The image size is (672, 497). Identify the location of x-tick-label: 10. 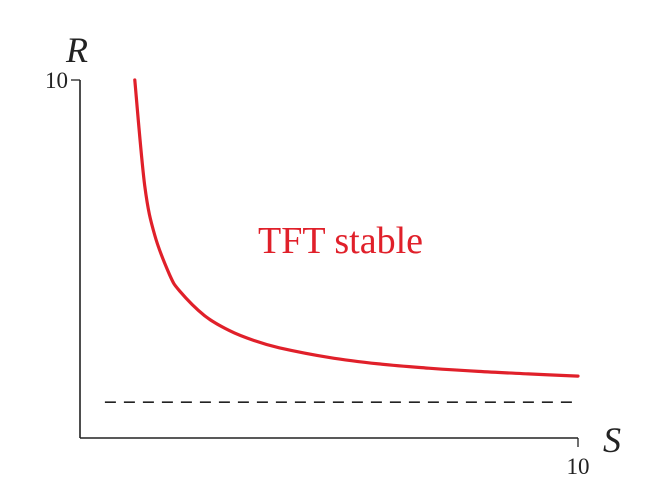
(578, 466).